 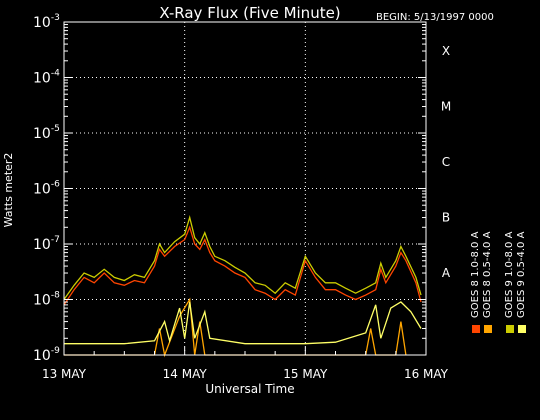 What do you see at coordinates (446, 273) in the screenshot?
I see `flare-class-a: A` at bounding box center [446, 273].